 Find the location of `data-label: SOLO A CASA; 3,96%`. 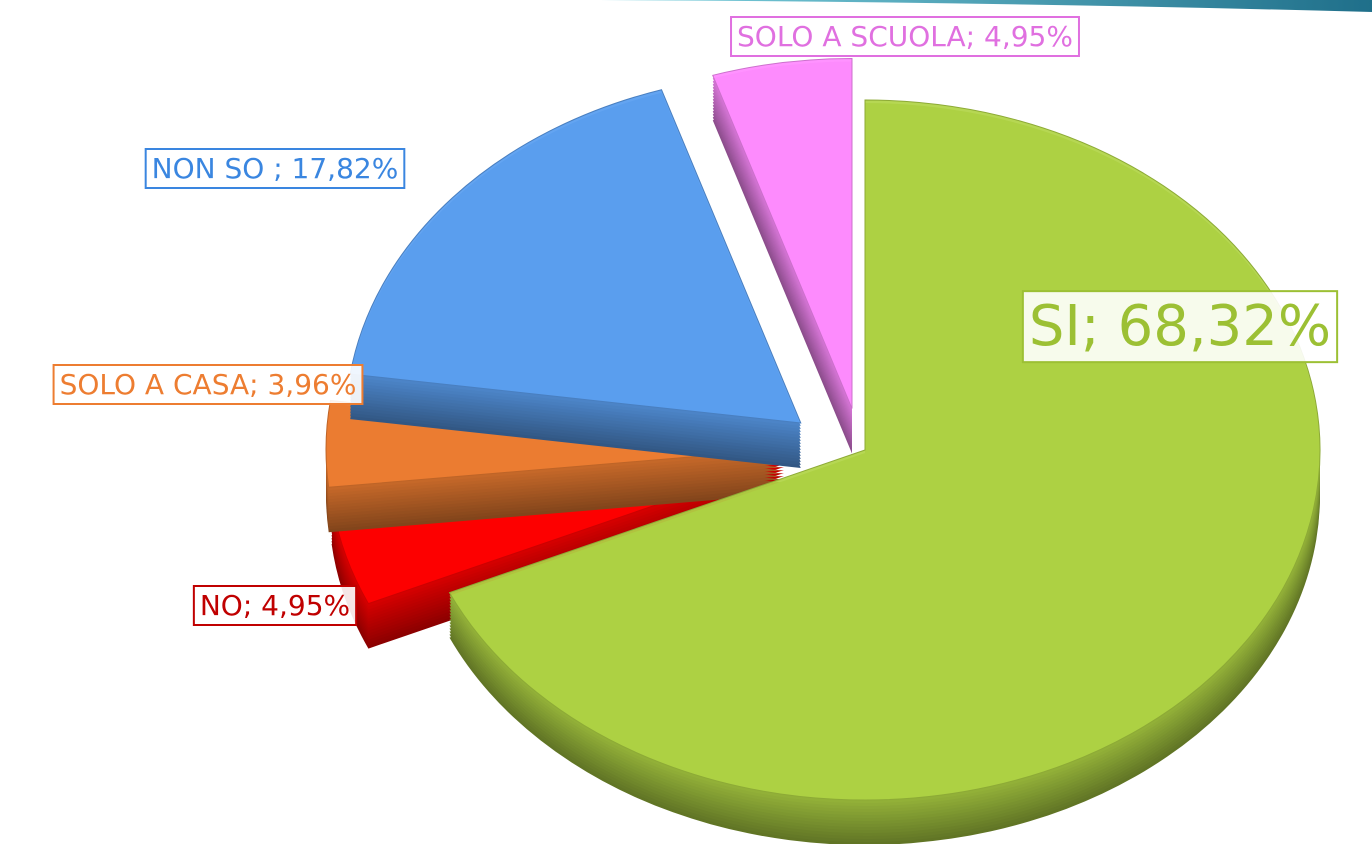

data-label: SOLO A CASA; 3,96% is located at coordinates (208, 384).